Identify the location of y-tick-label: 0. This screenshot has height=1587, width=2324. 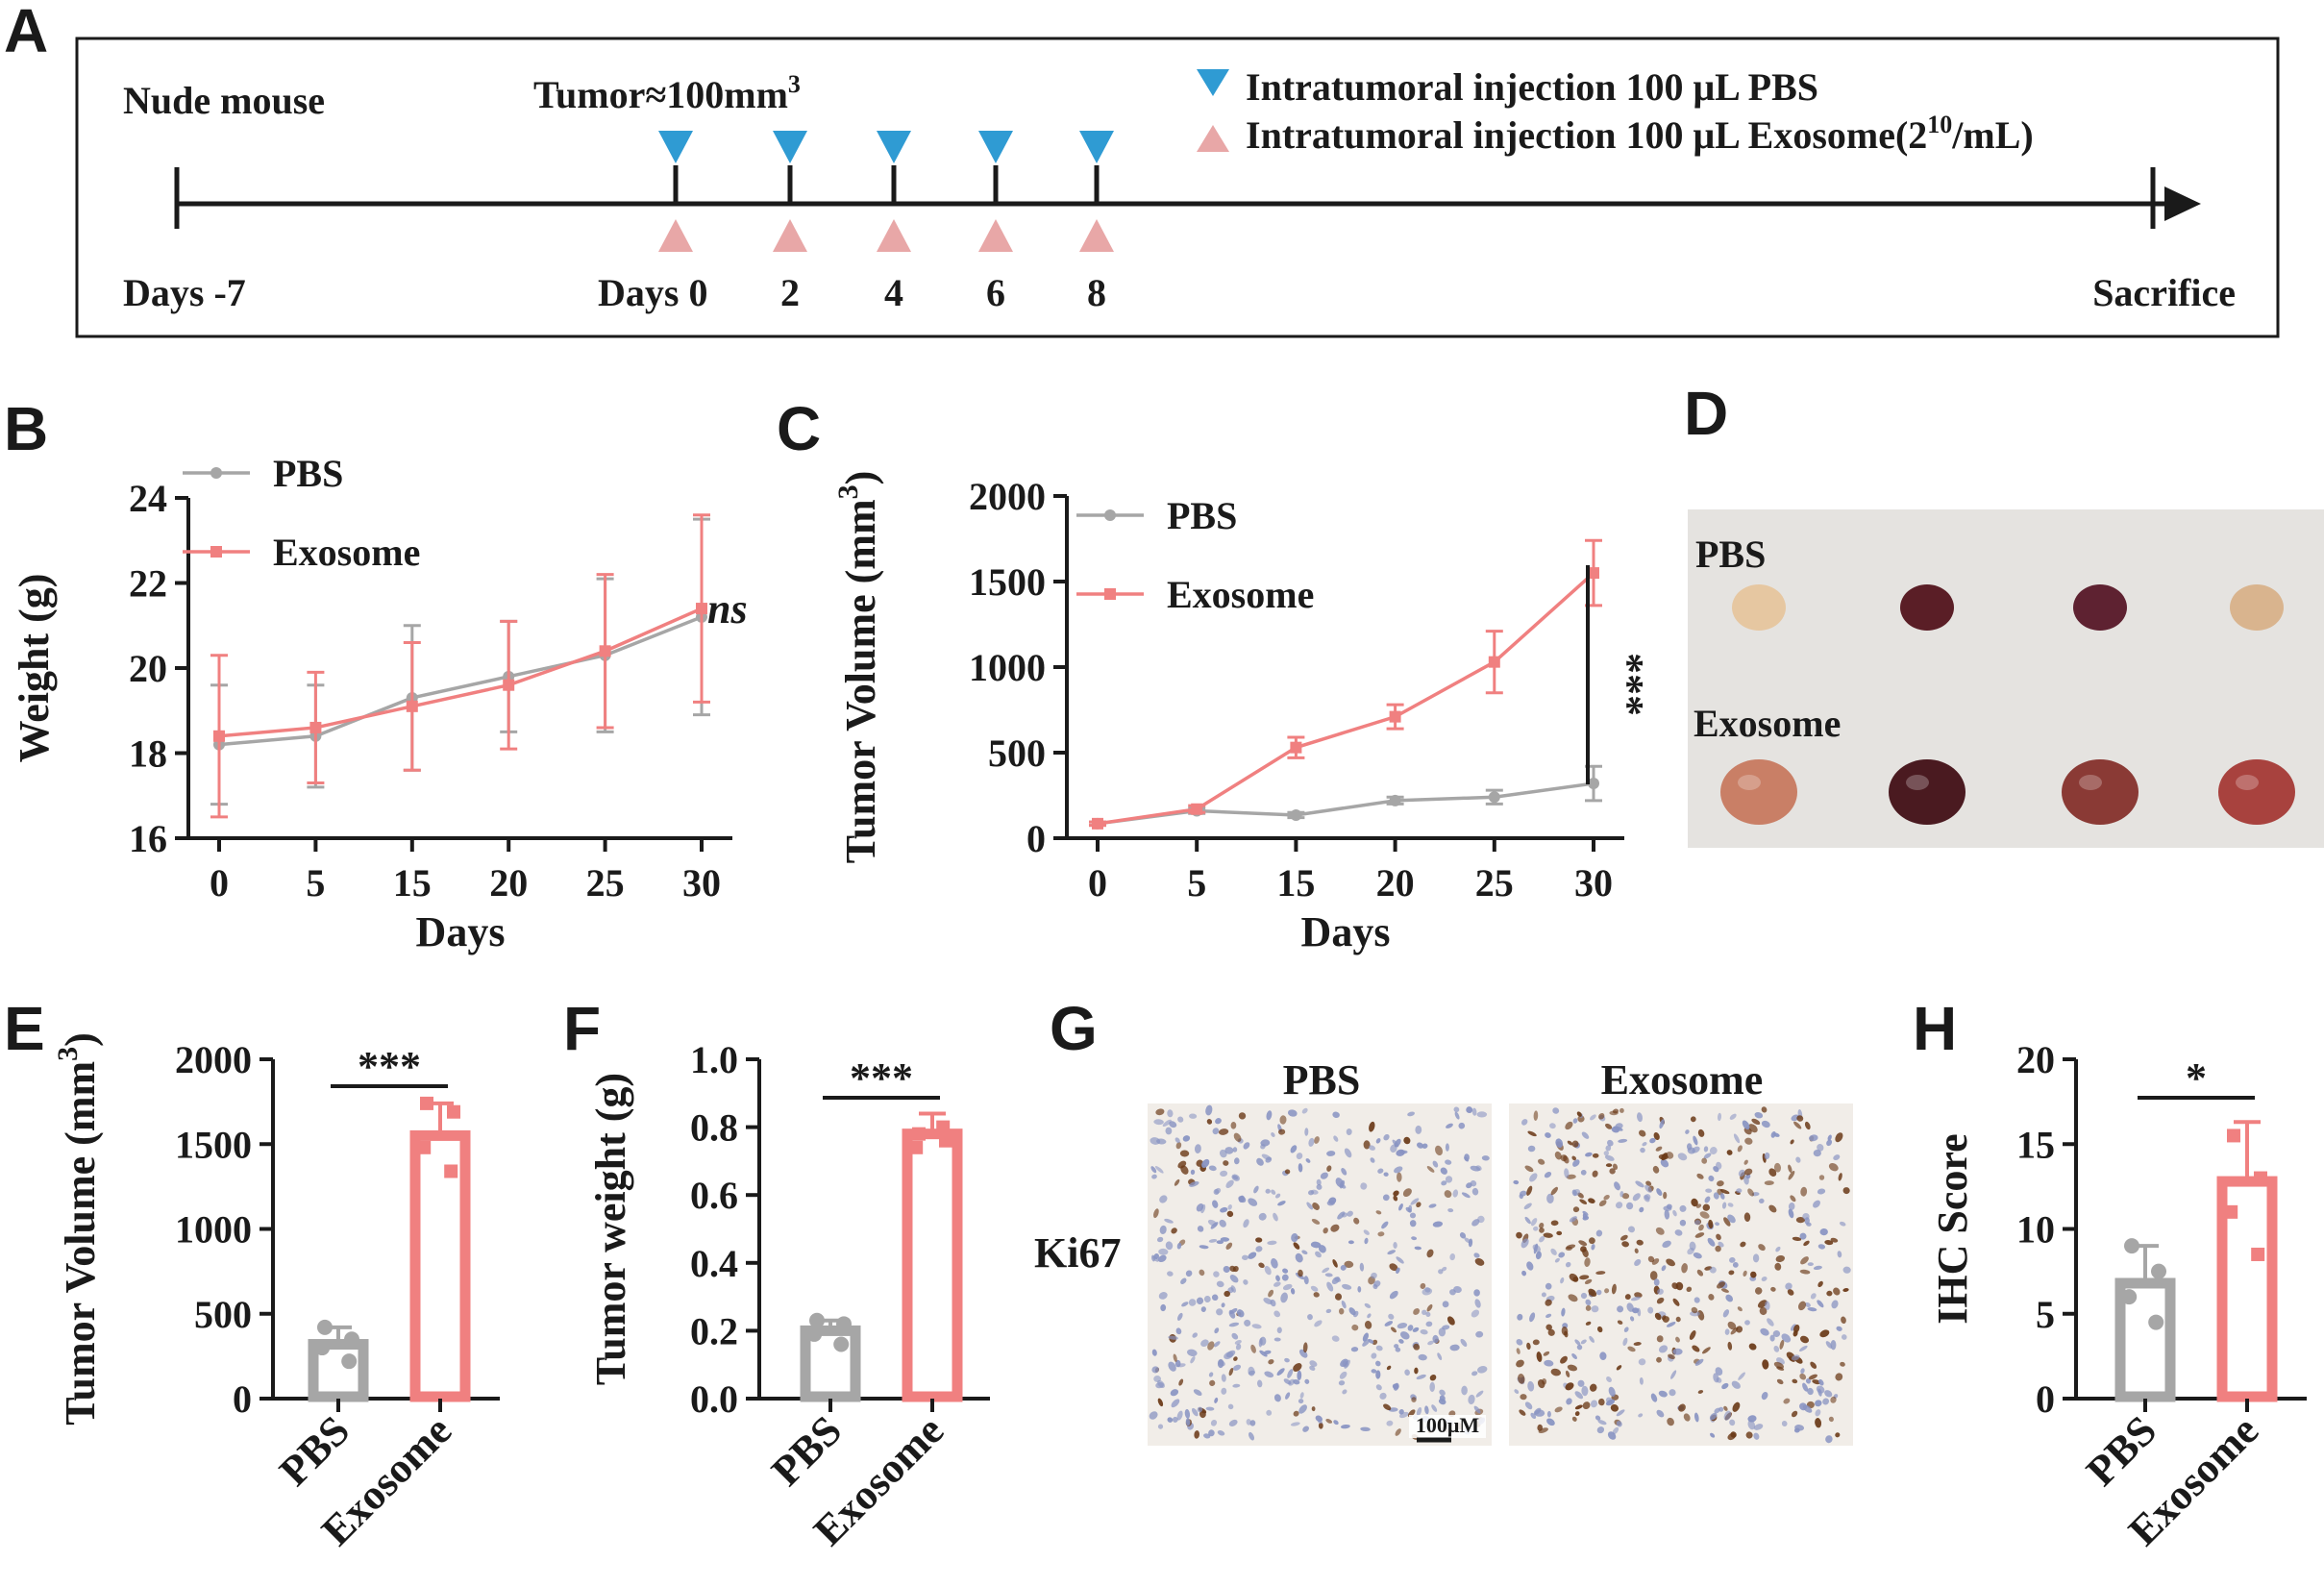
(2045, 1399).